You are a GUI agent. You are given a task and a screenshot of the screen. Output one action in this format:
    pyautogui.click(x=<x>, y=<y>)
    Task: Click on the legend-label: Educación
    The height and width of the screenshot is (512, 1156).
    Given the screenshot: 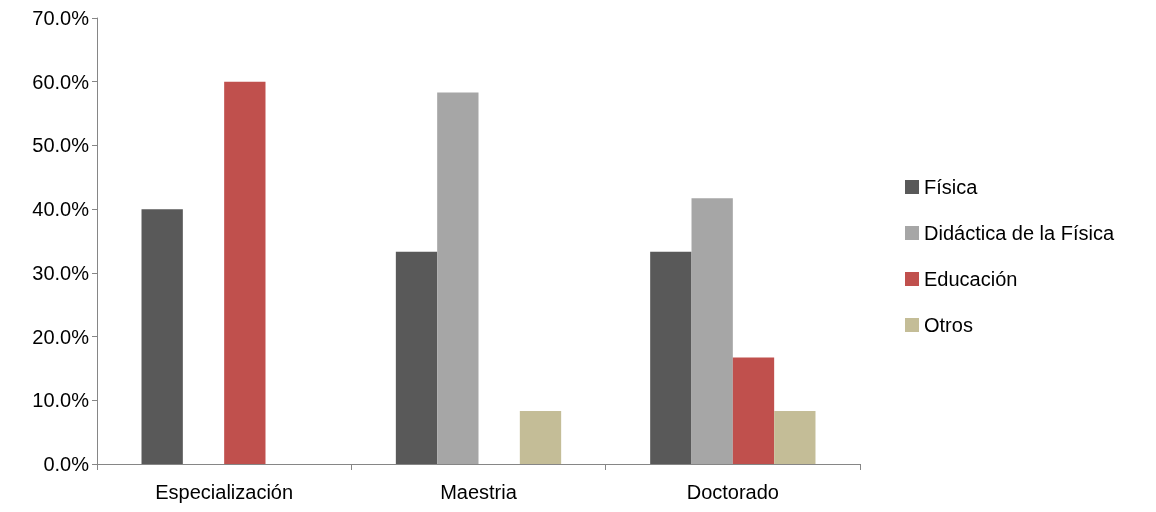 What is the action you would take?
    pyautogui.click(x=971, y=279)
    